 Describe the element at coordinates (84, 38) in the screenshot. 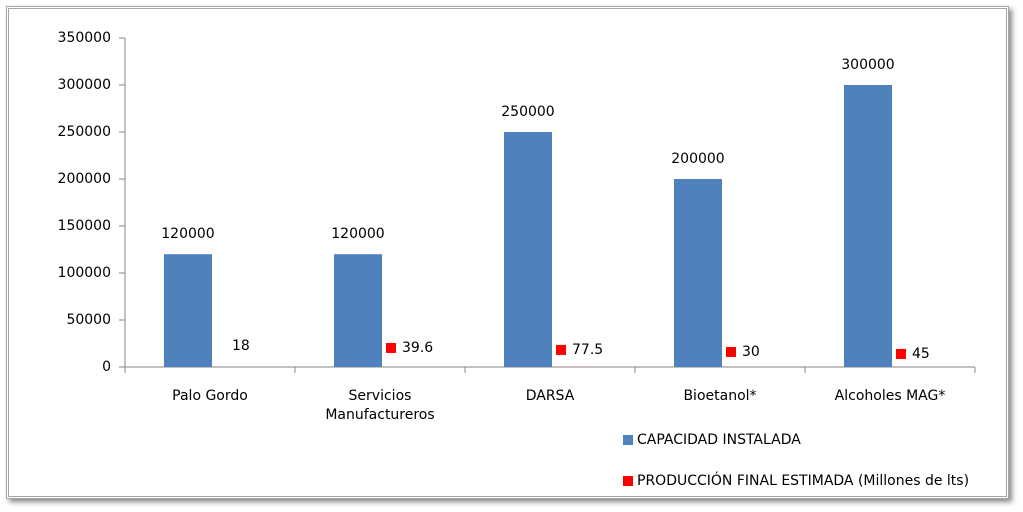

I see `y-tick-label: 350000` at that location.